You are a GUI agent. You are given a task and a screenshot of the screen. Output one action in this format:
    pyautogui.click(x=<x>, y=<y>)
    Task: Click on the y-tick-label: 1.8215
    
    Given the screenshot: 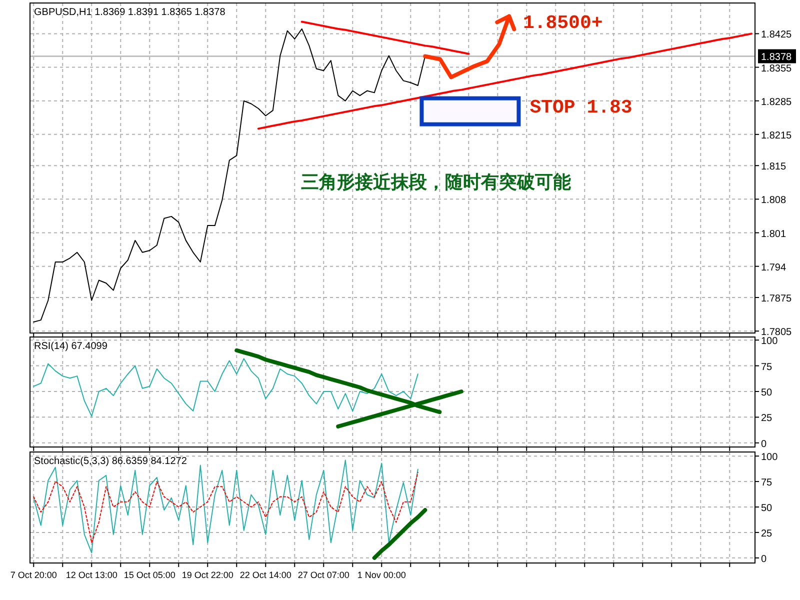 What is the action you would take?
    pyautogui.click(x=776, y=136)
    